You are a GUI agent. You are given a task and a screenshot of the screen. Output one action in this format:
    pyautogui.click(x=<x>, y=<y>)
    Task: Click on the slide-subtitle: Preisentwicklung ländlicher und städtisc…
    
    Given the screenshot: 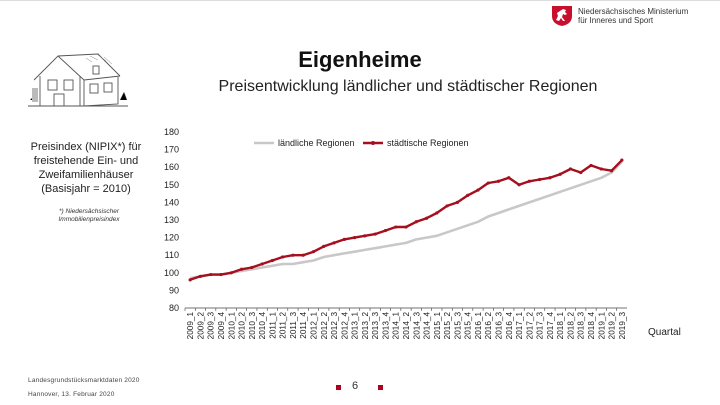 What is the action you would take?
    pyautogui.click(x=408, y=86)
    